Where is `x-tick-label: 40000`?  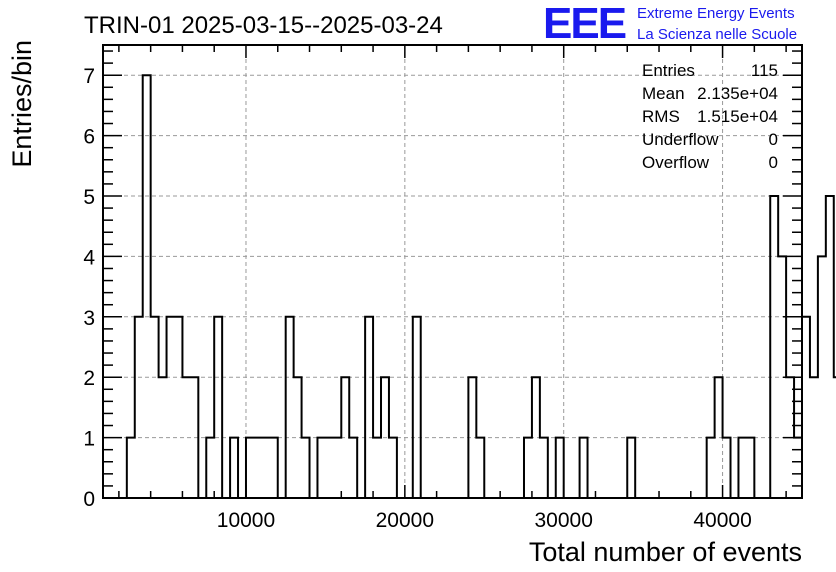
x-tick-label: 40000 is located at coordinates (722, 520).